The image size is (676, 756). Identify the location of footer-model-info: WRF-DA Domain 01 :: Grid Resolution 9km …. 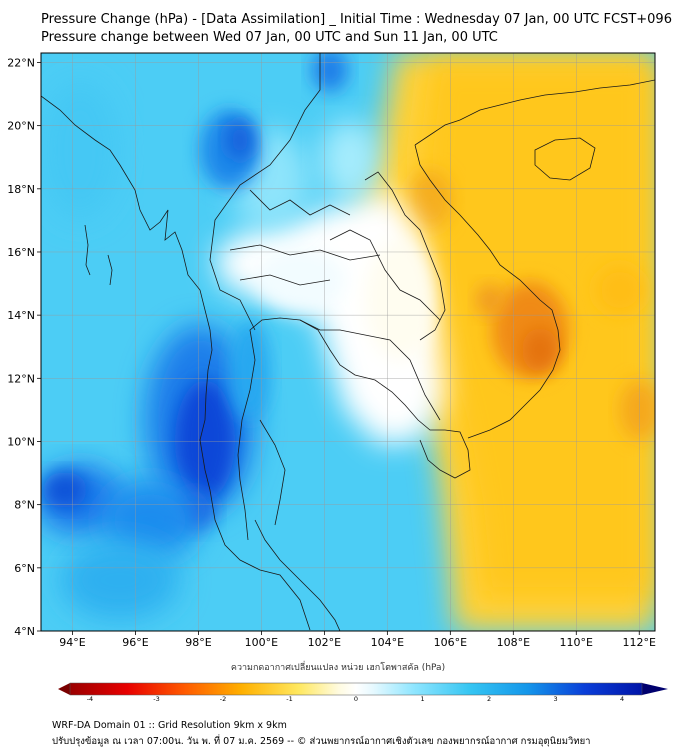
(169, 725).